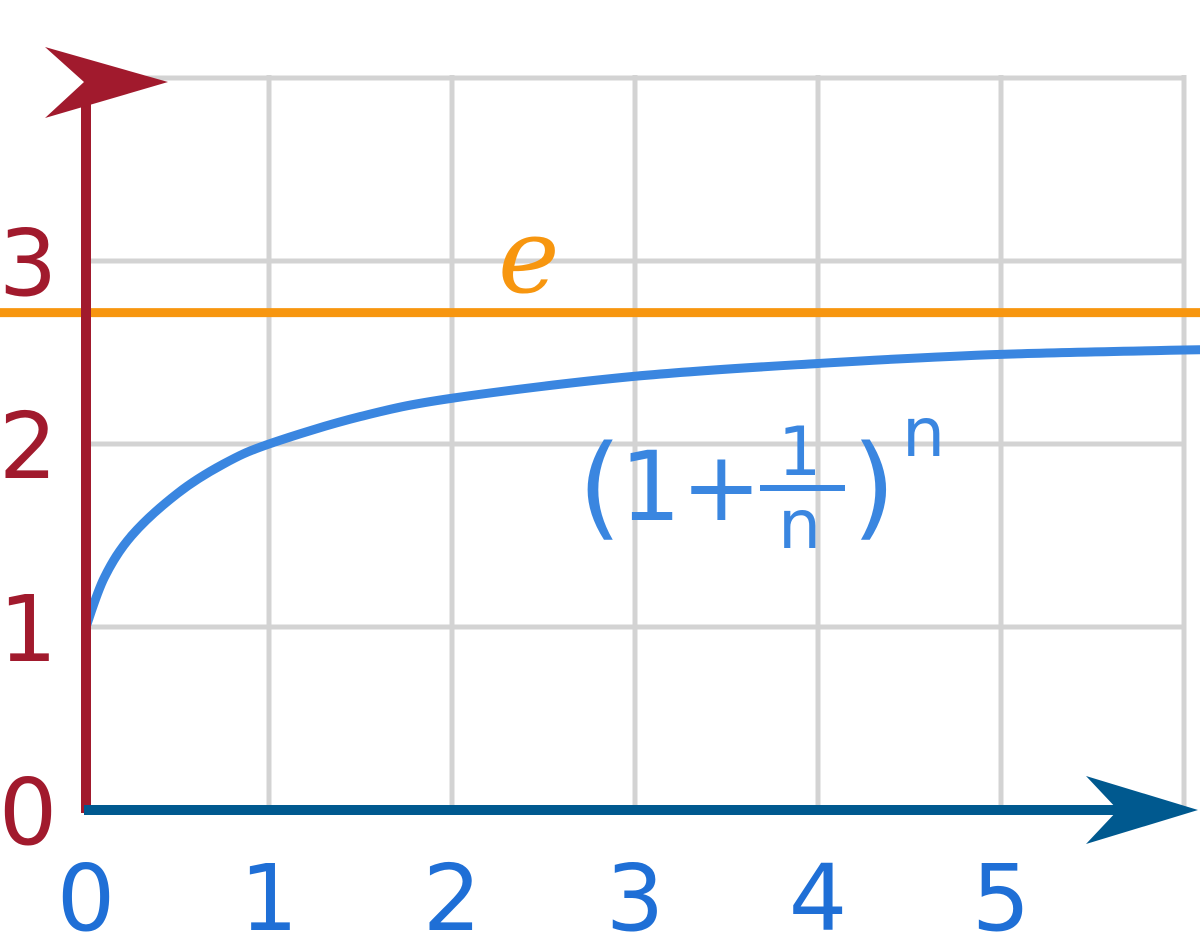  I want to click on formula-one-plus: 1+, so click(691, 487).